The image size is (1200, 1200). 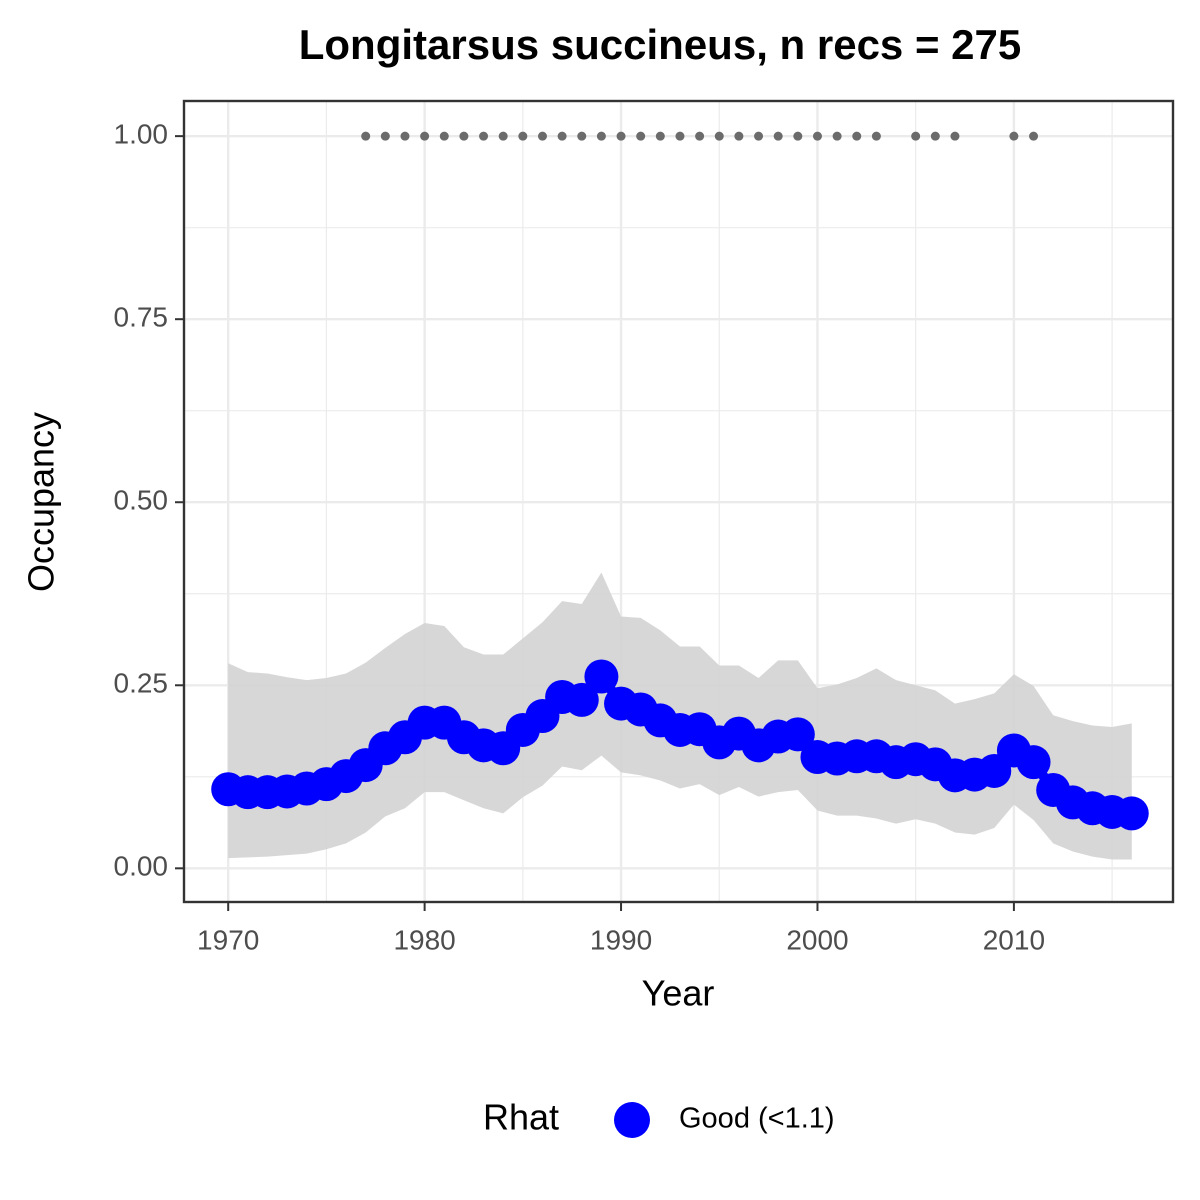 What do you see at coordinates (660, 44) in the screenshot?
I see `chart-title: Longitarsus succineus, n recs = 275` at bounding box center [660, 44].